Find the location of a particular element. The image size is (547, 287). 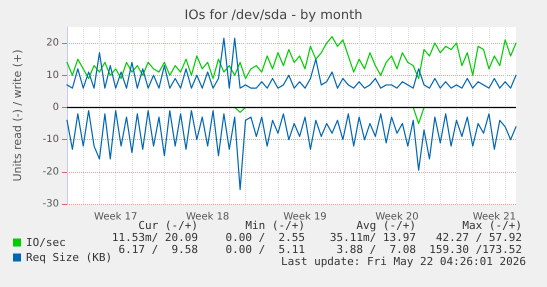

text: 0.00 / 2.55 is located at coordinates (265, 237).